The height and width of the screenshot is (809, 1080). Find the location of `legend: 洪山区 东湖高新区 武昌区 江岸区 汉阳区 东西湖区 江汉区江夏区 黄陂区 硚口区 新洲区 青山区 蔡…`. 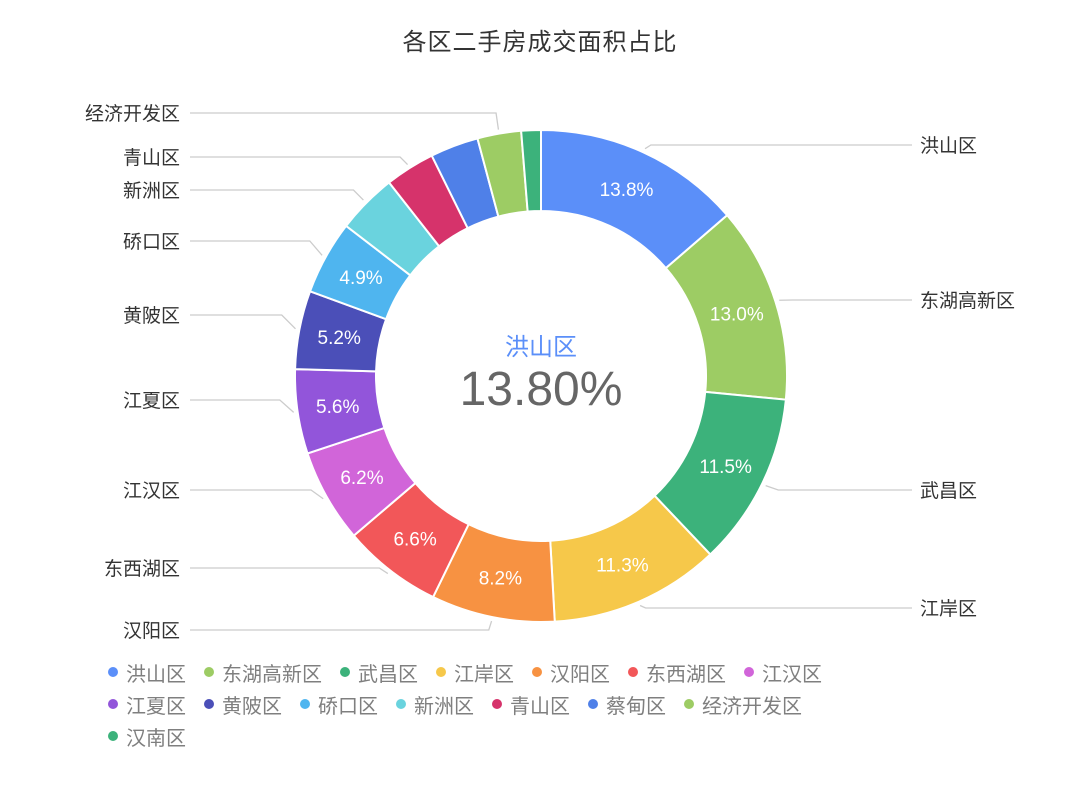

legend: 洪山区 东湖高新区 武昌区 江岸区 汉阳区 东西湖区 江汉区江夏区 黄陂区 硚口区 新洲区 青山区 蔡… is located at coordinates (558, 704).